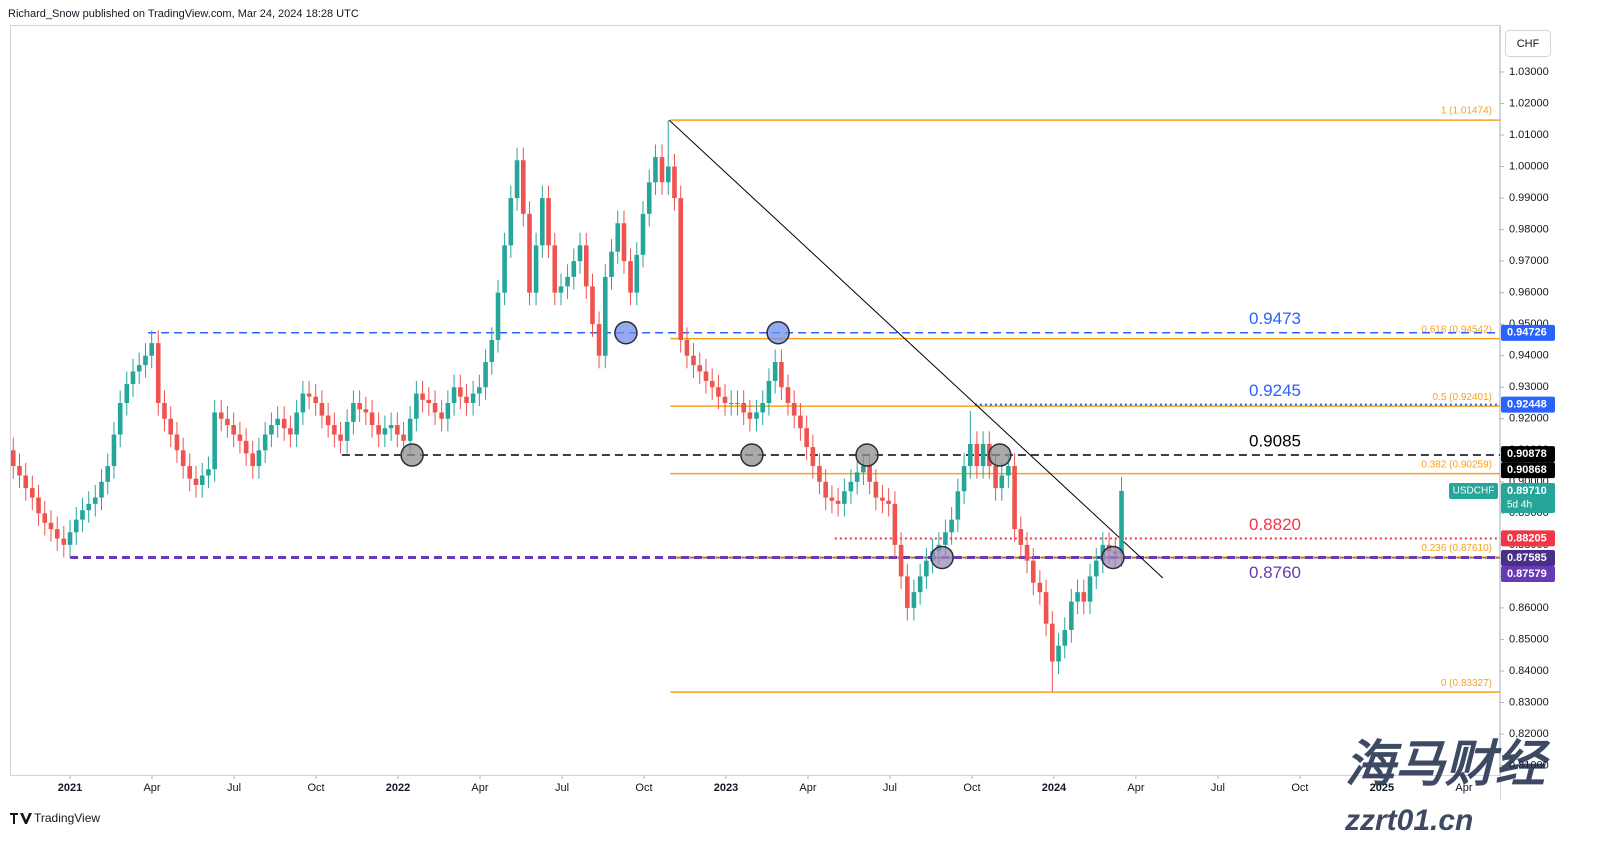 The width and height of the screenshot is (1608, 857). I want to click on price-tag-label: 0.94726, so click(1527, 333).